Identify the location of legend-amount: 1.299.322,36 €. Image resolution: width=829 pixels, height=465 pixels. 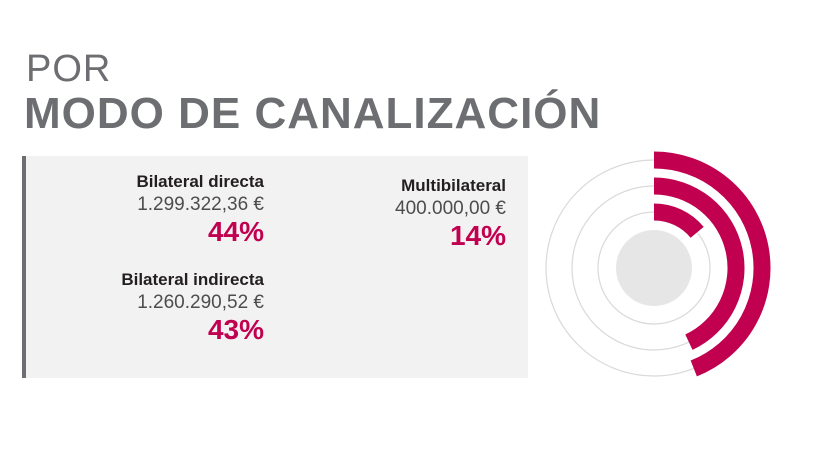
(200, 205).